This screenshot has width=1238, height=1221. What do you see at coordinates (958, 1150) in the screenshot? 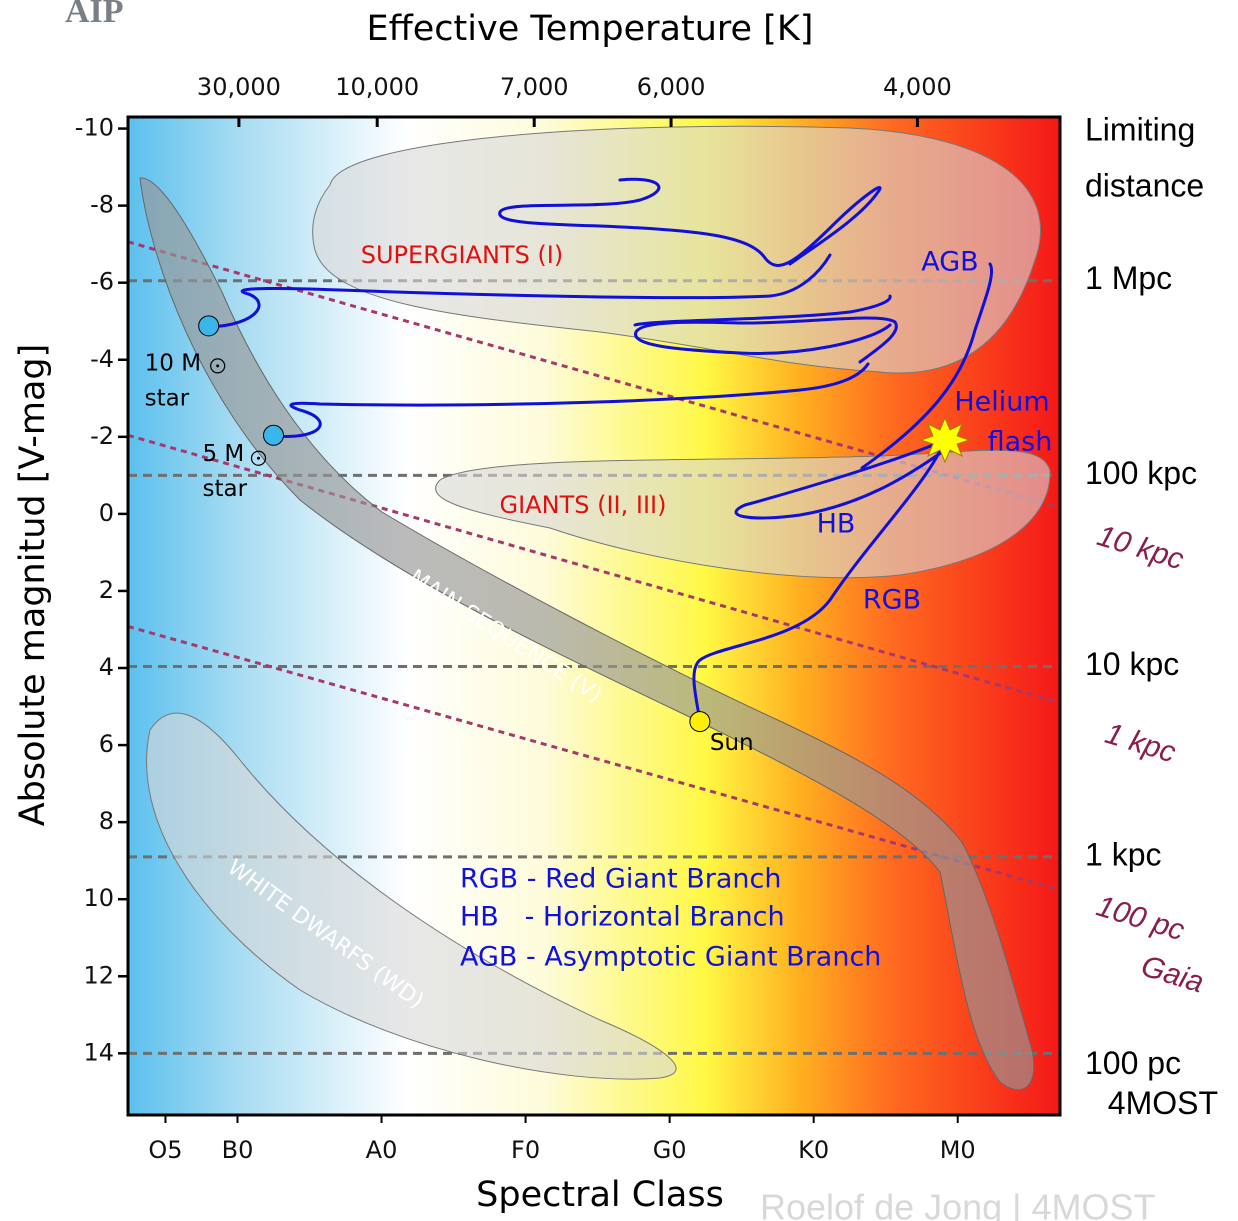
I see `x-tick-label: M0` at bounding box center [958, 1150].